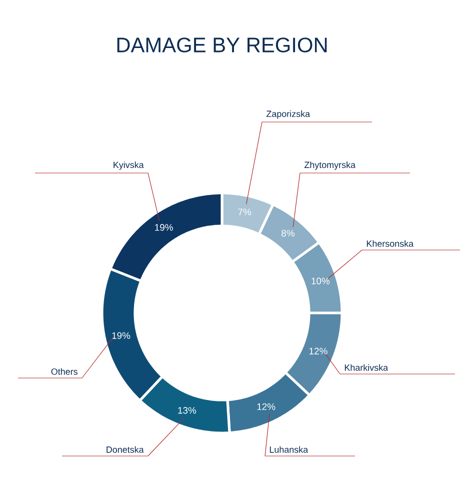  What do you see at coordinates (187, 410) in the screenshot?
I see `data-label: 13%` at bounding box center [187, 410].